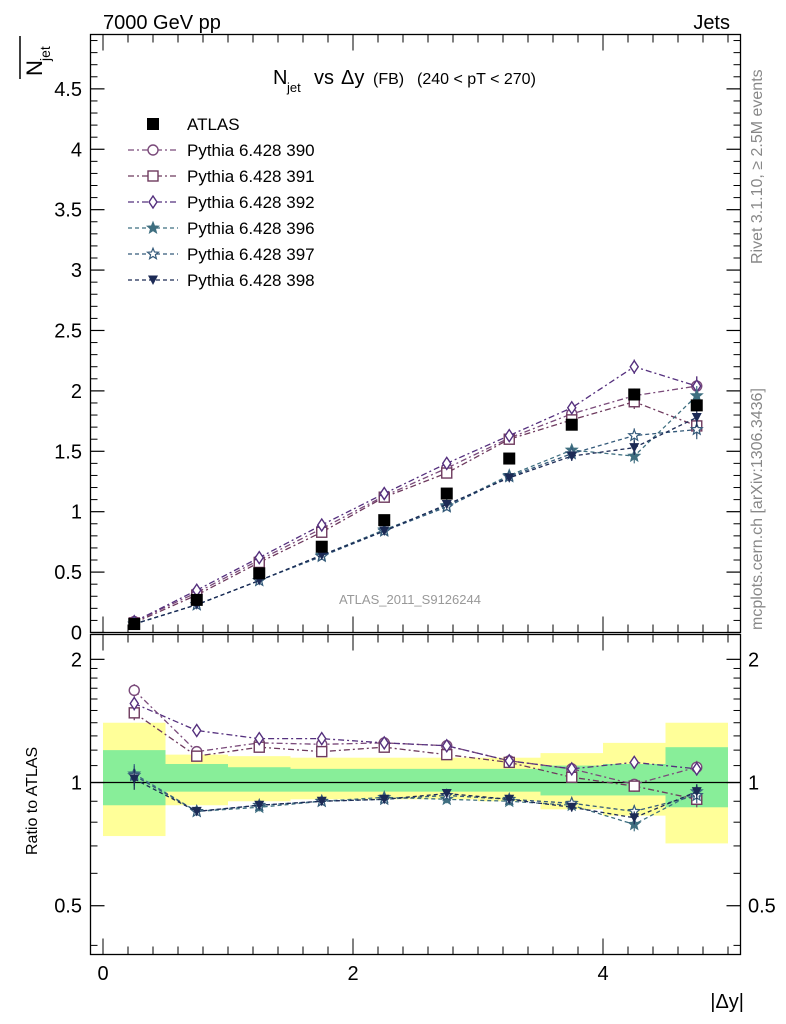 This screenshot has height=1024, width=786. Describe the element at coordinates (76, 660) in the screenshot. I see `ratio-ytick-label-left-2: 2` at that location.